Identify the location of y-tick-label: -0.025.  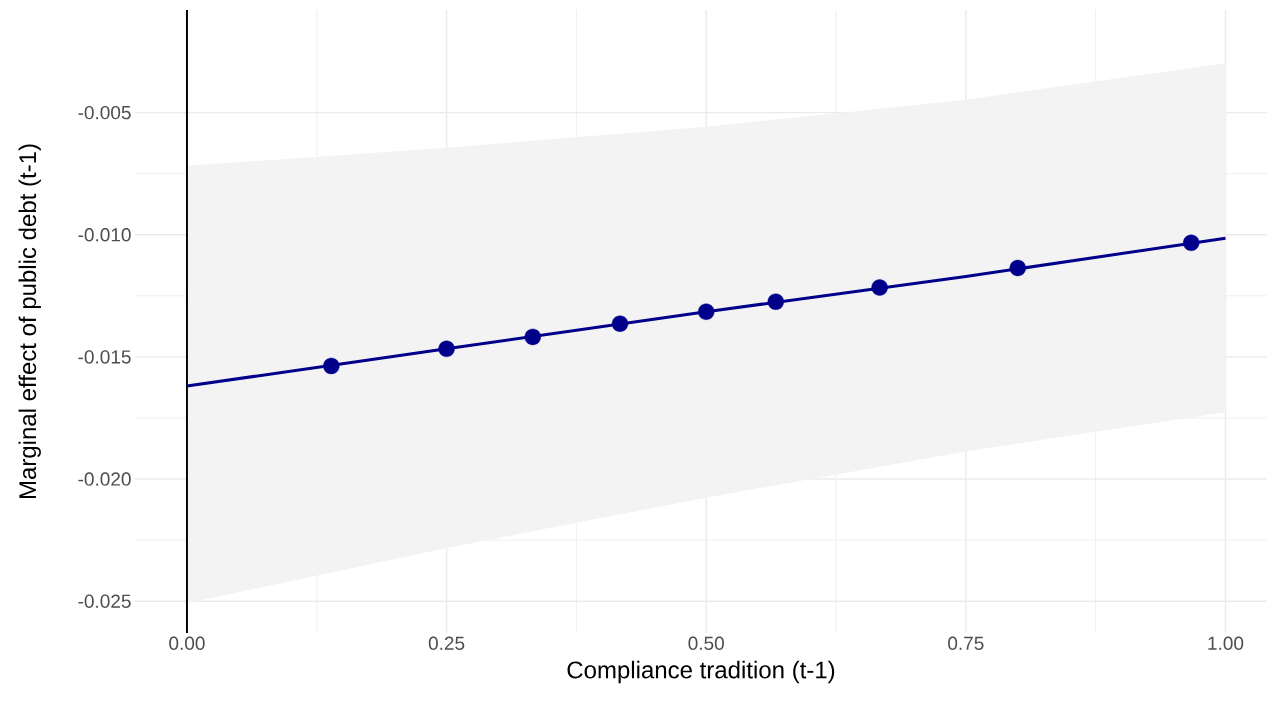
(104, 601).